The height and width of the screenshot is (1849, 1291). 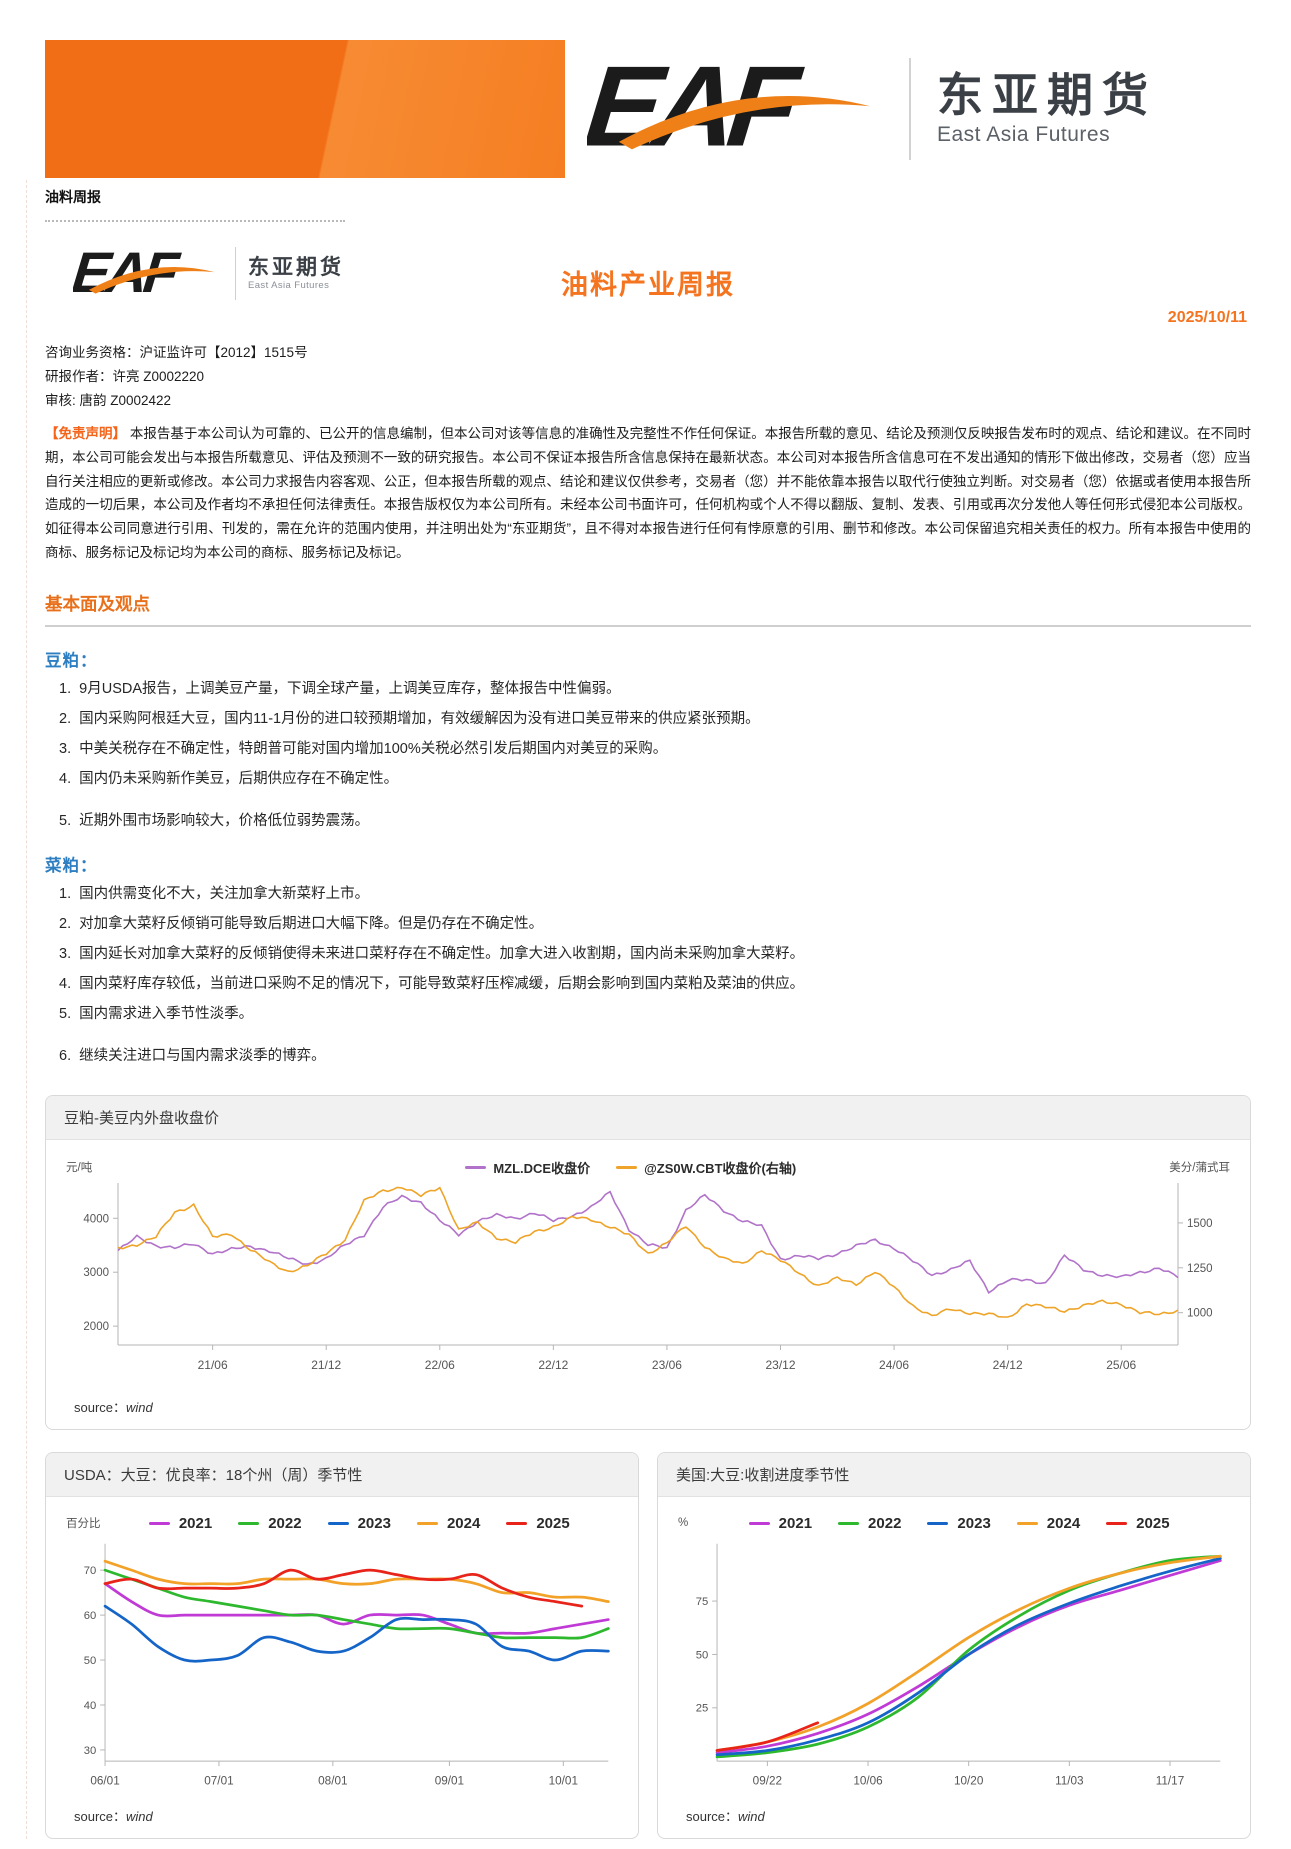 I want to click on svg-text: 24/06, so click(x=894, y=1365).